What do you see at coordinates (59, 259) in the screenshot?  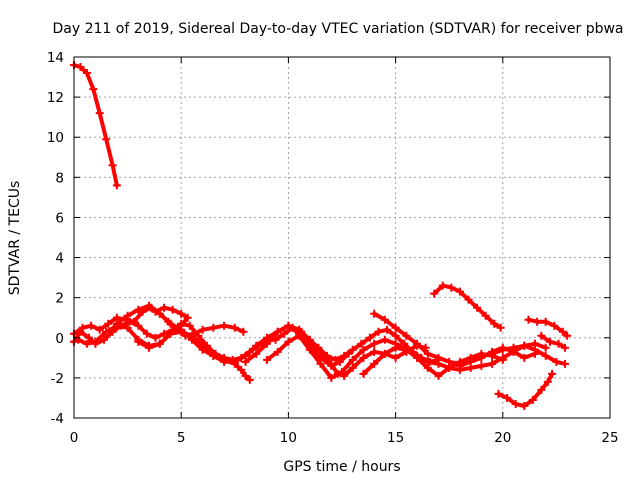 I see `y-tick-label: 4` at bounding box center [59, 259].